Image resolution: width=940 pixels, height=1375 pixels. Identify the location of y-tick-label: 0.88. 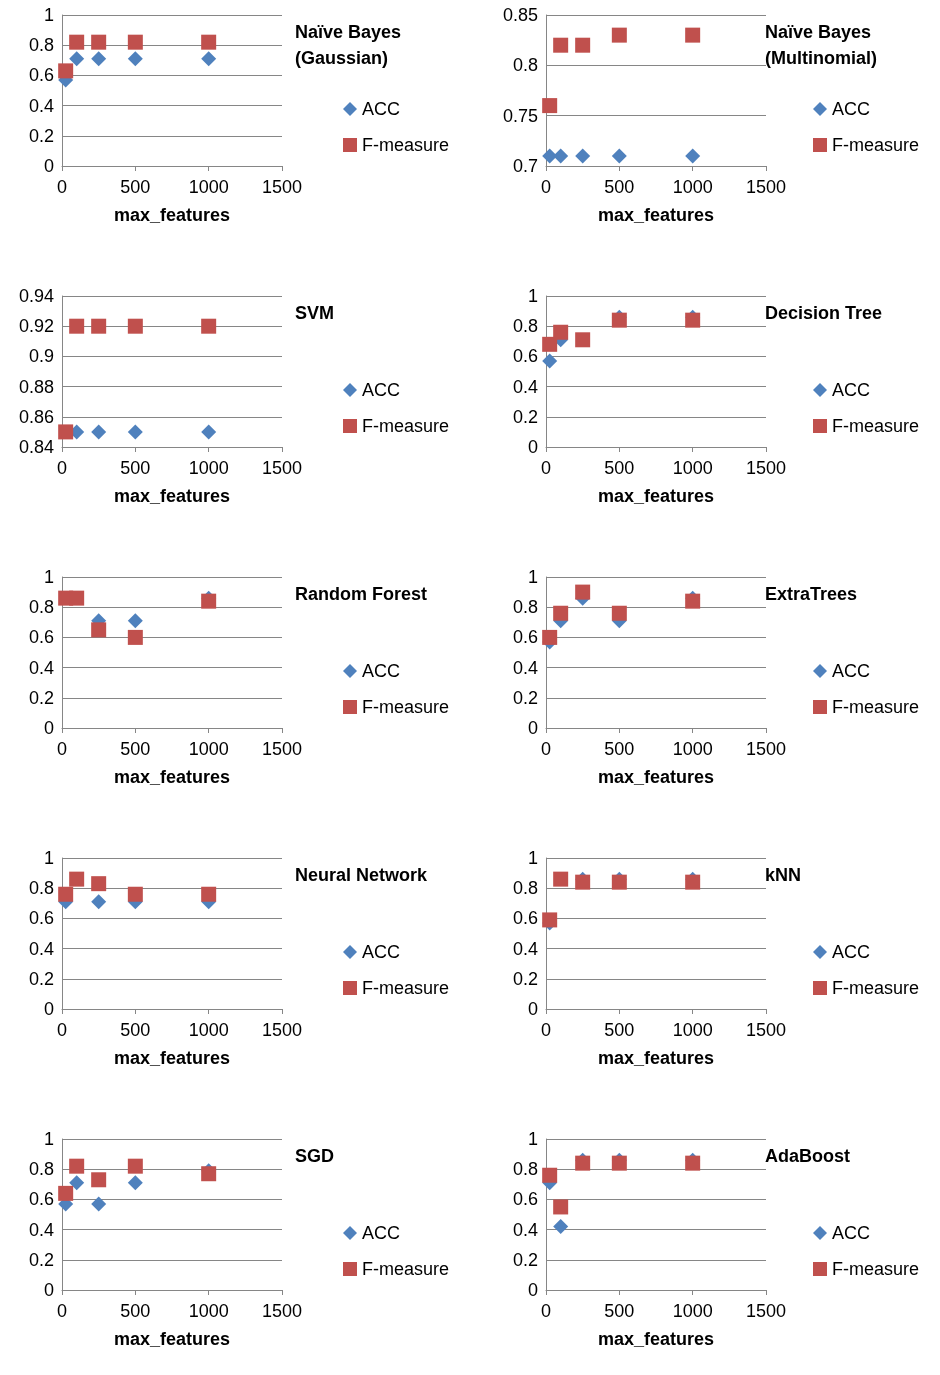
(36, 386).